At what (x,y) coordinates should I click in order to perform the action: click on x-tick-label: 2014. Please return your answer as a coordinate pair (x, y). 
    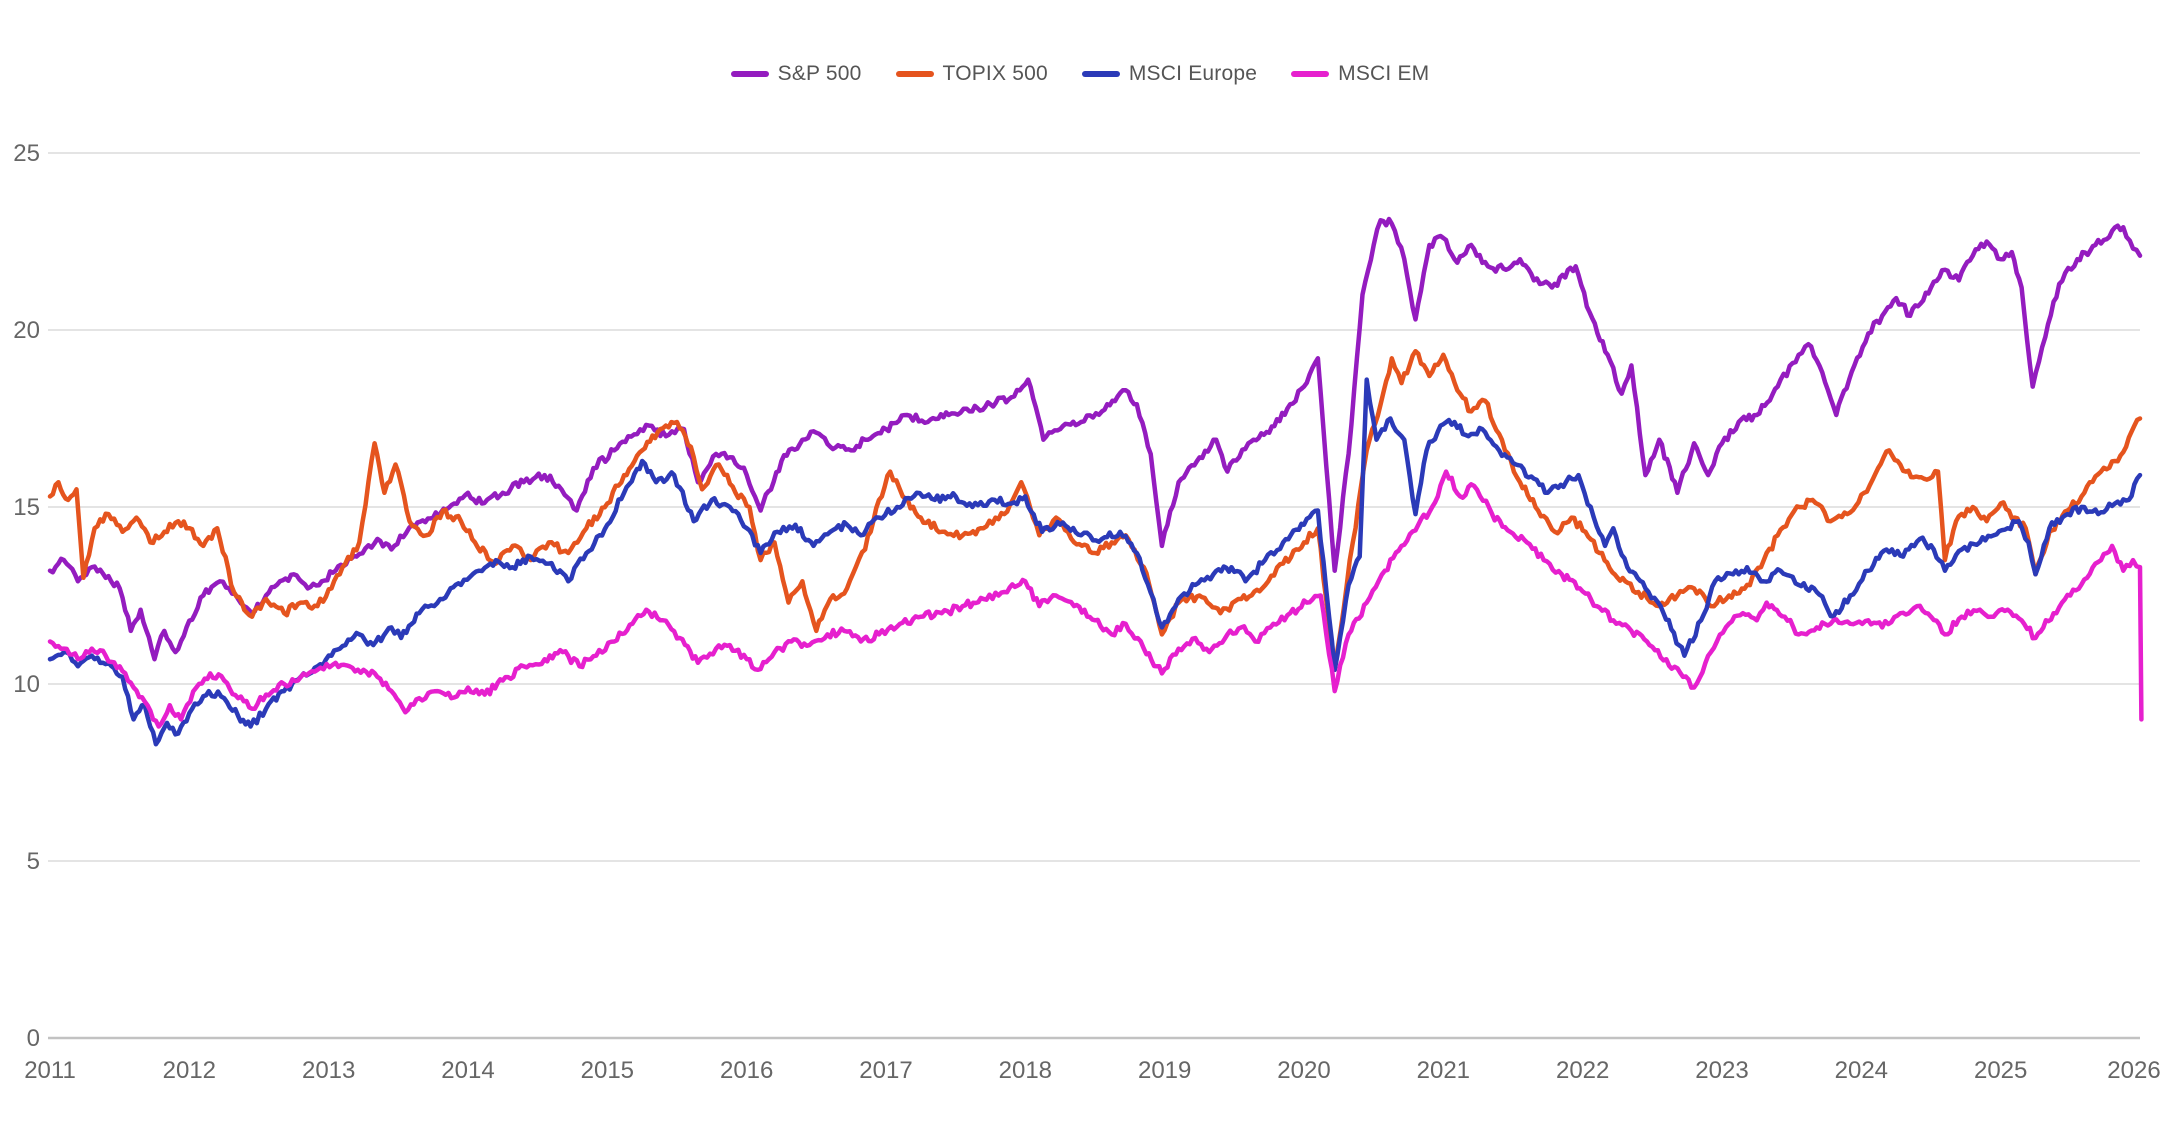
    Looking at the image, I should click on (467, 1070).